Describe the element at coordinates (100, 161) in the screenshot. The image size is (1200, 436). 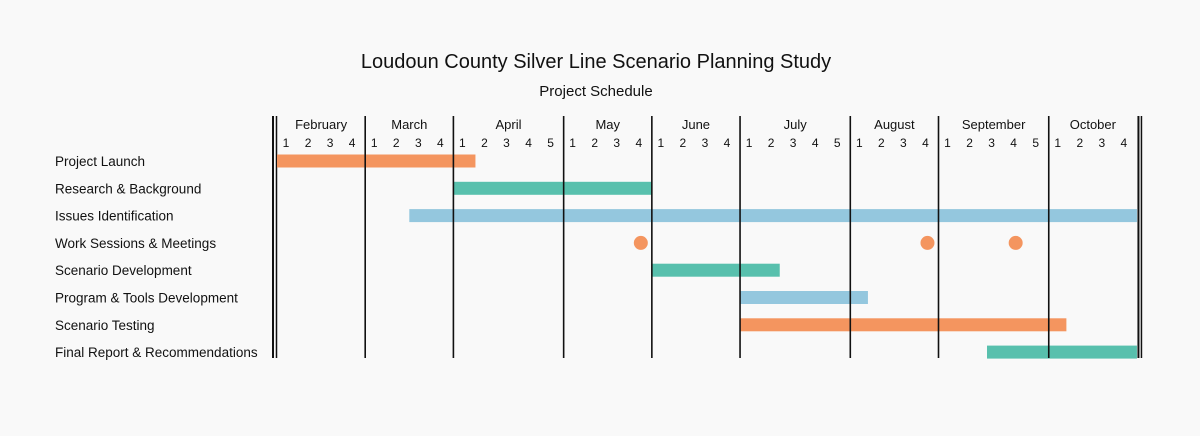
I see `task-label: Project Launch` at that location.